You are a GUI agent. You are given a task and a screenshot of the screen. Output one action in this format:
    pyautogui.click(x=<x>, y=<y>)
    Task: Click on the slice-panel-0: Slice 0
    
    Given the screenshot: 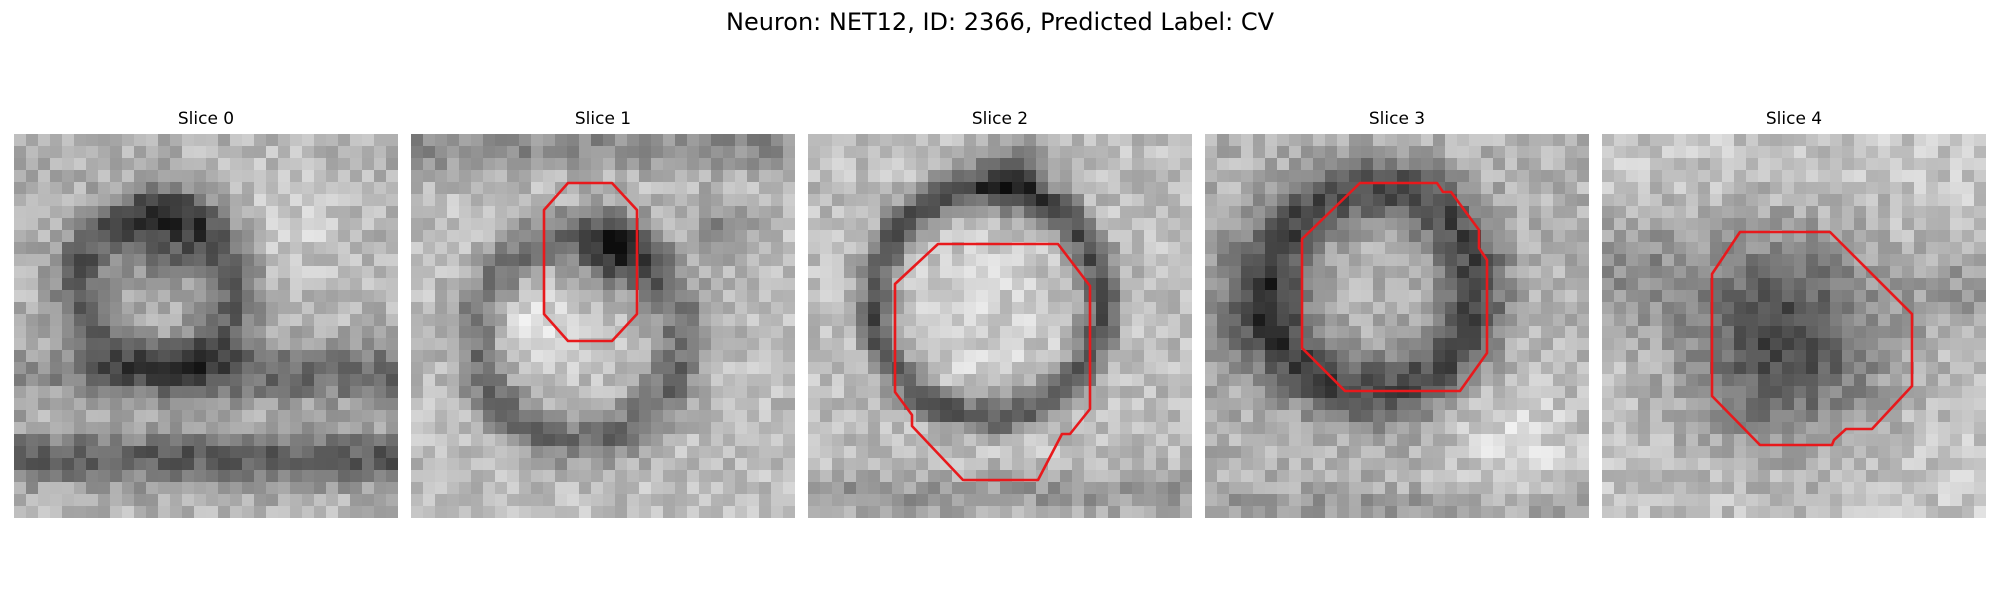 What is the action you would take?
    pyautogui.click(x=206, y=313)
    